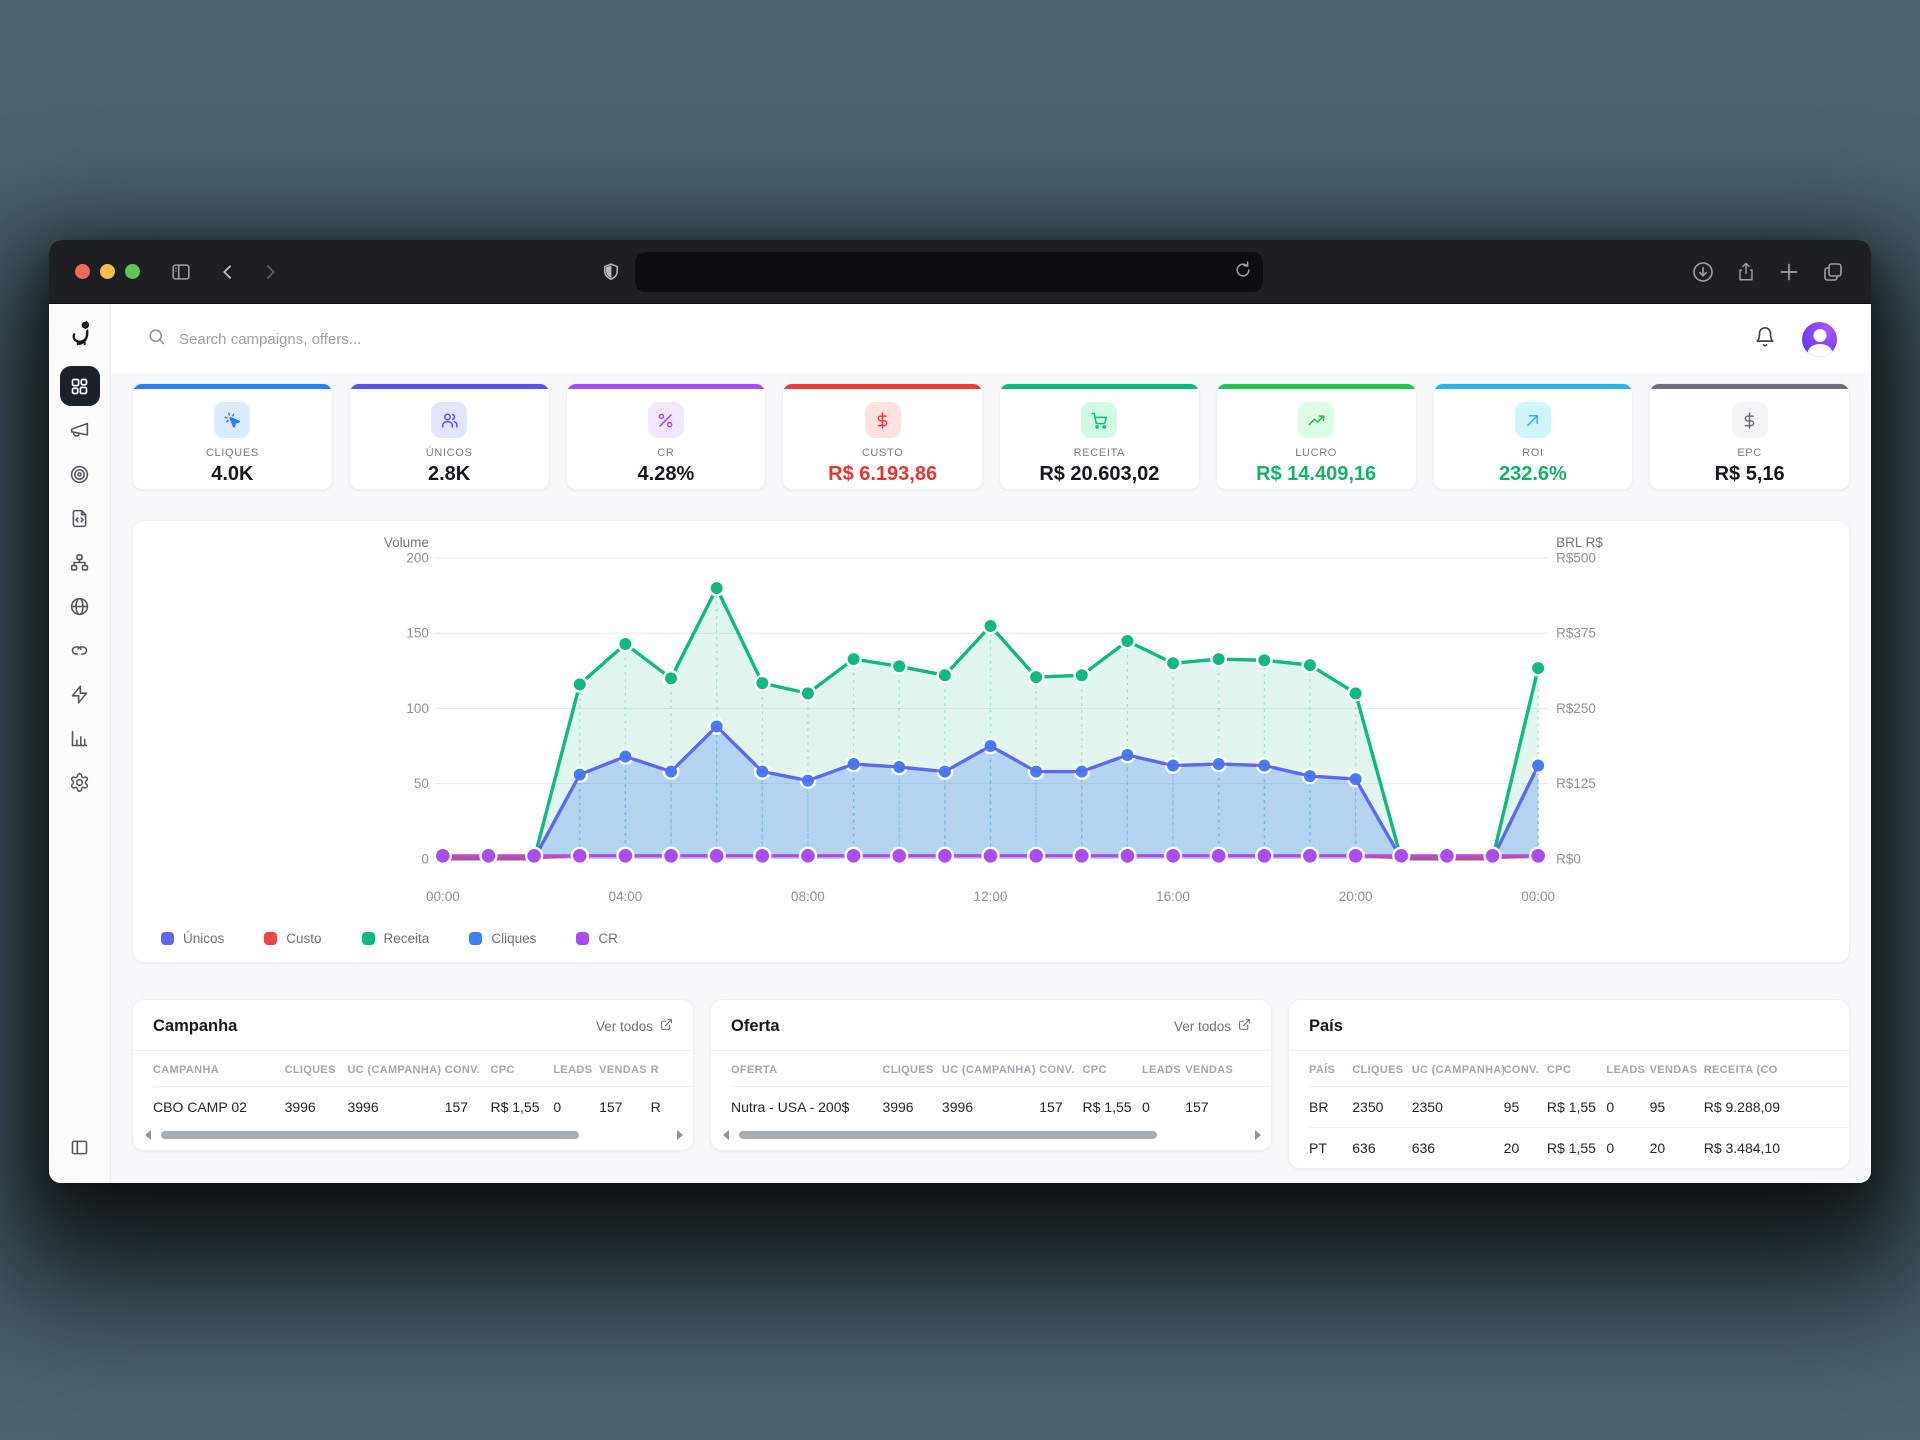 Image resolution: width=1920 pixels, height=1440 pixels. I want to click on table-cell: PT, so click(1331, 1147).